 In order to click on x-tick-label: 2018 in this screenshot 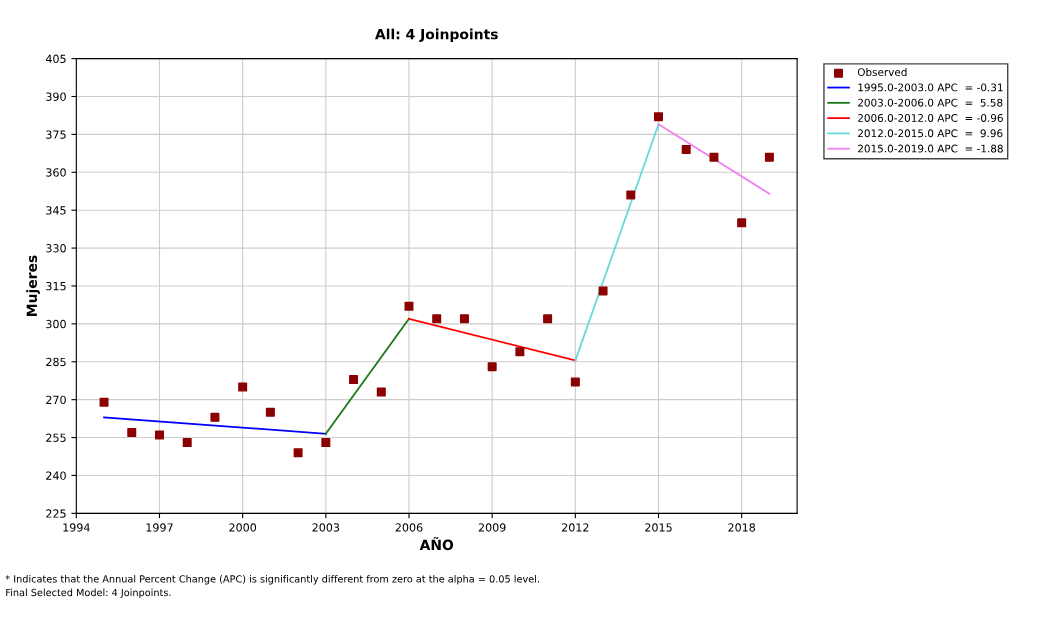, I will do `click(742, 527)`.